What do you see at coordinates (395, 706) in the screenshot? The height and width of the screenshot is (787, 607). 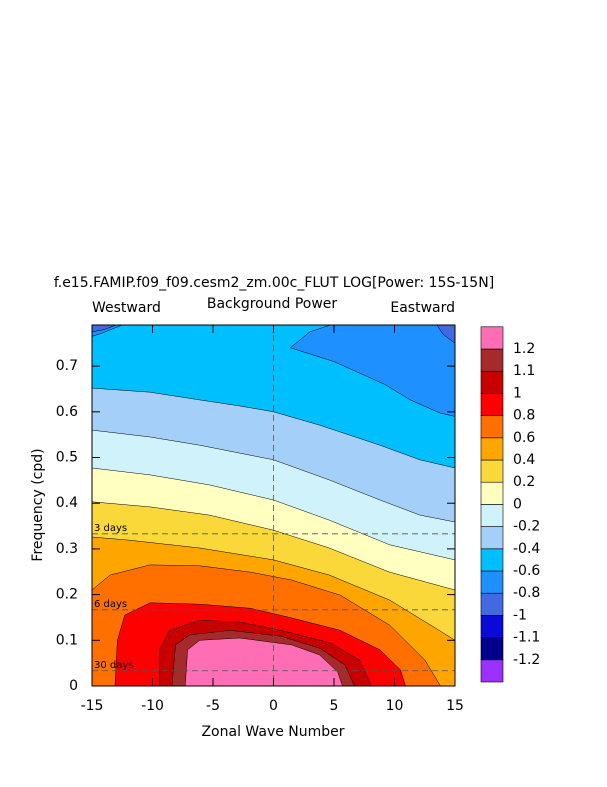 I see `x-tick-label: 10` at bounding box center [395, 706].